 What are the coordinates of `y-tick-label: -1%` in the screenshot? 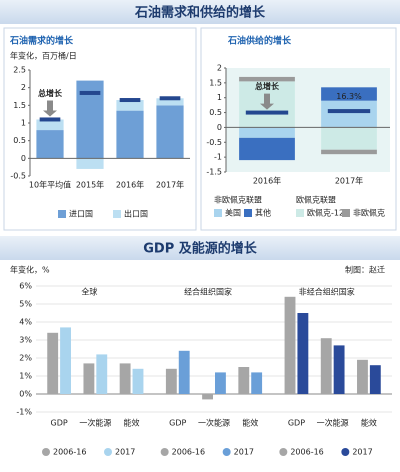 It's located at (24, 412).